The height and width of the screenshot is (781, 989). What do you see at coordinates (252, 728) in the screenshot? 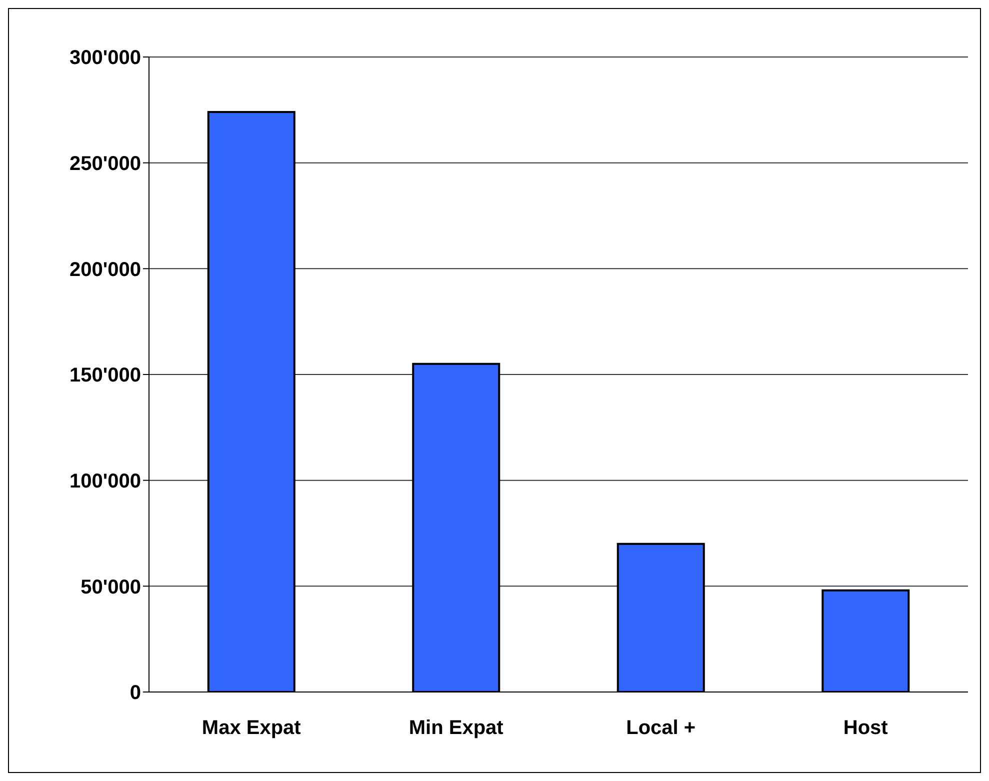
I see `x-tick-label: Max Expat` at bounding box center [252, 728].